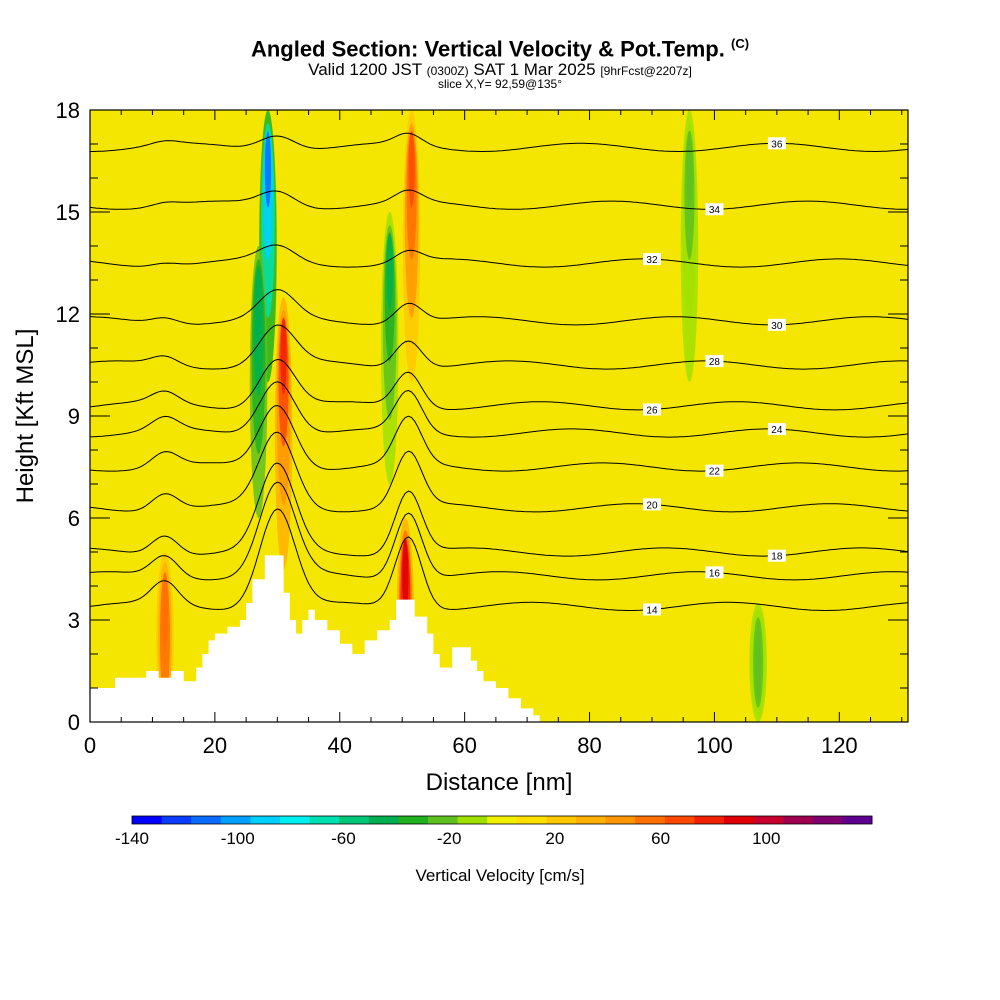  What do you see at coordinates (132, 838) in the screenshot?
I see `colorbar-tick-label: -140` at bounding box center [132, 838].